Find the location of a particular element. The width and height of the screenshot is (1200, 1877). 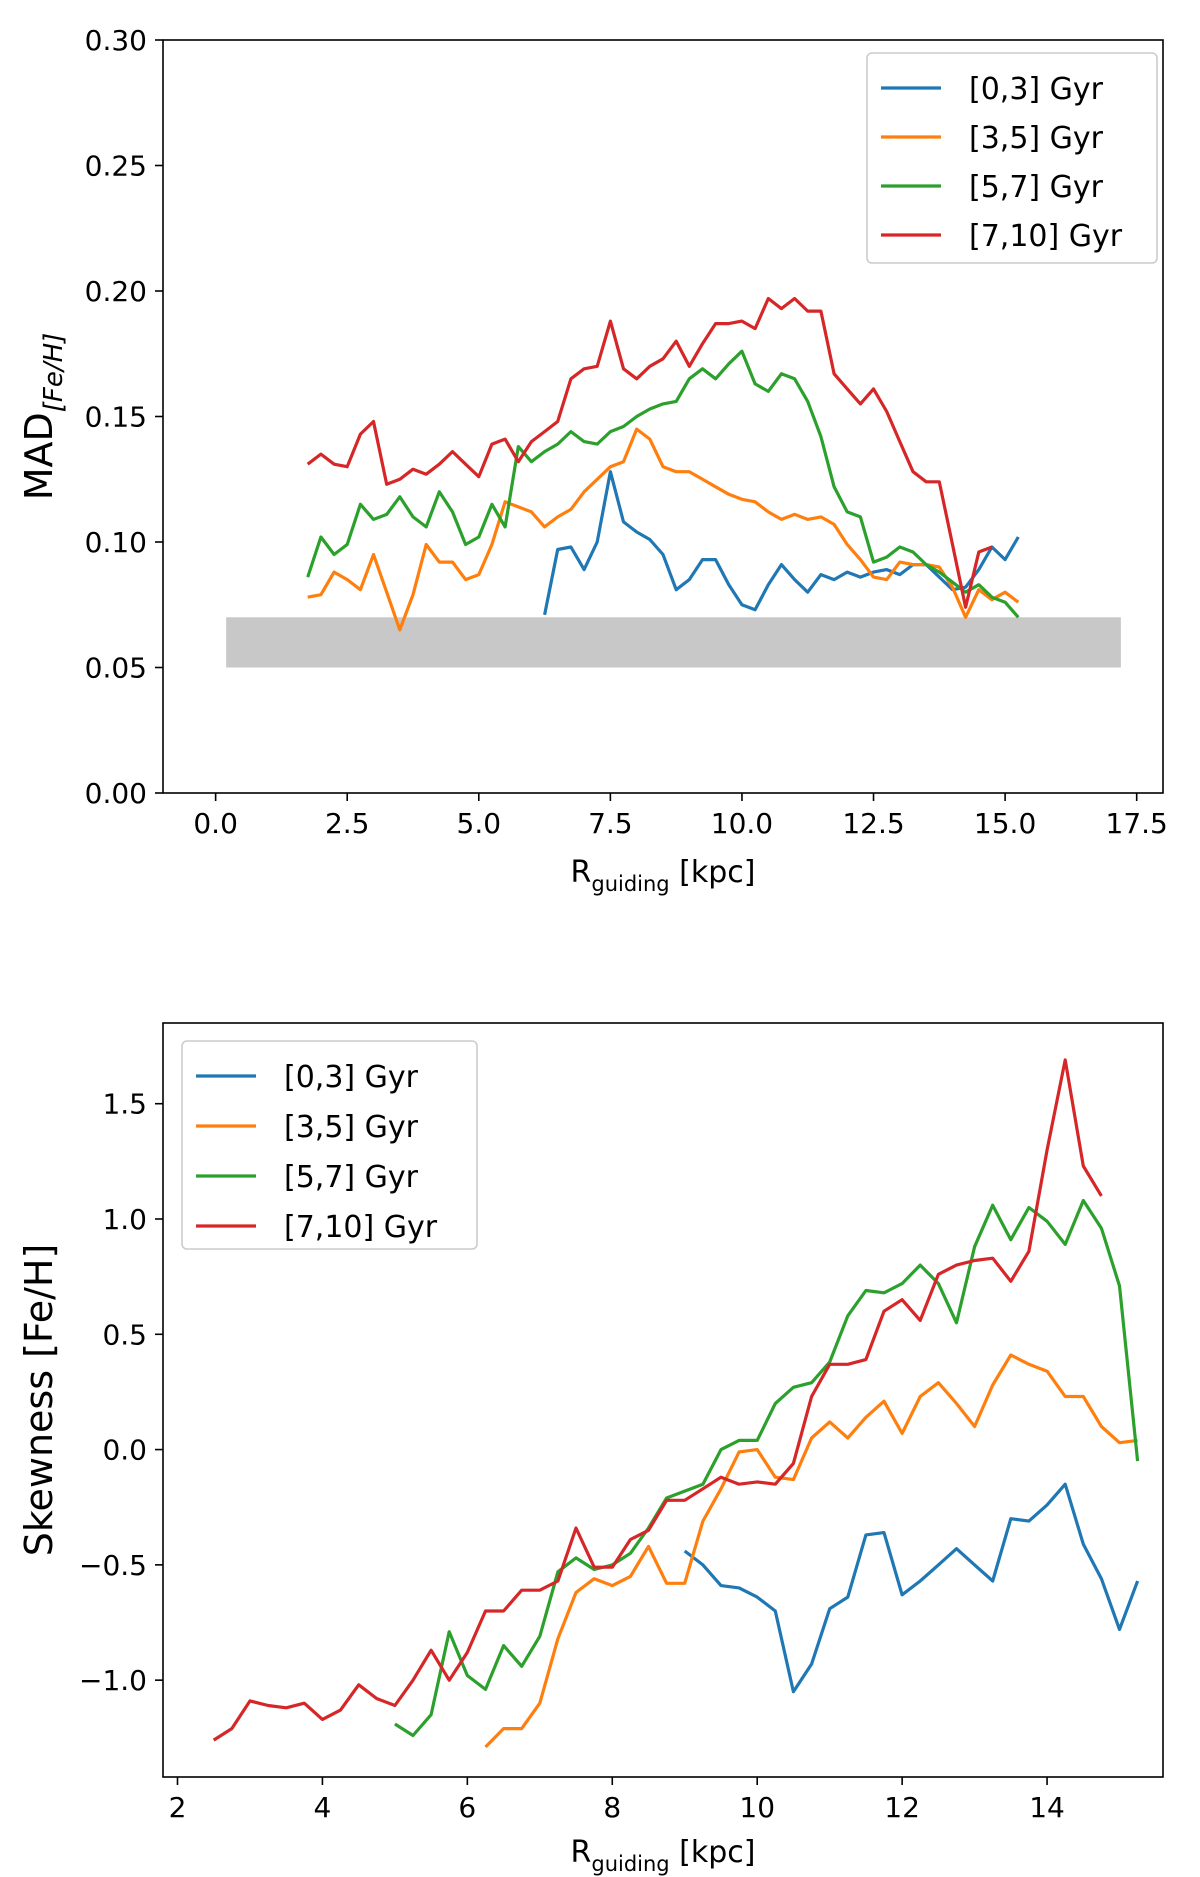

x-tick-label: 15.0 is located at coordinates (1005, 823).